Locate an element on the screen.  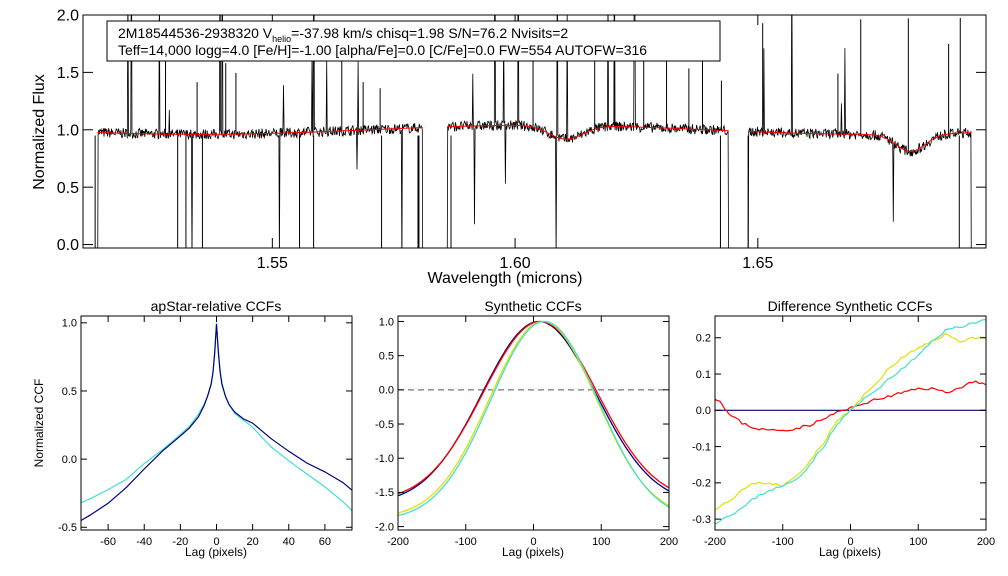
difference-ccf-x-tick-label: 100 is located at coordinates (918, 542).